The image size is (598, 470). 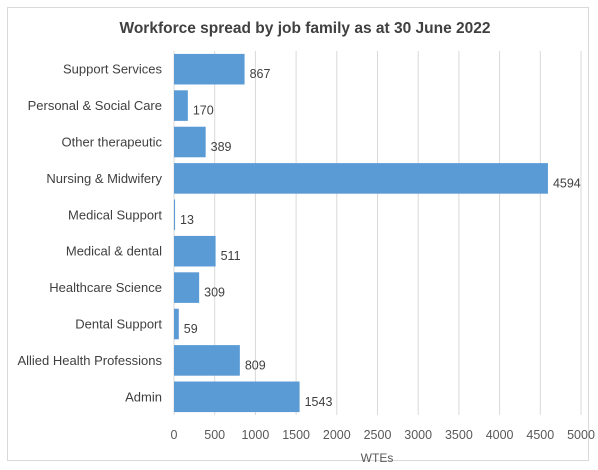 What do you see at coordinates (337, 435) in the screenshot?
I see `x-tick-label: 2000` at bounding box center [337, 435].